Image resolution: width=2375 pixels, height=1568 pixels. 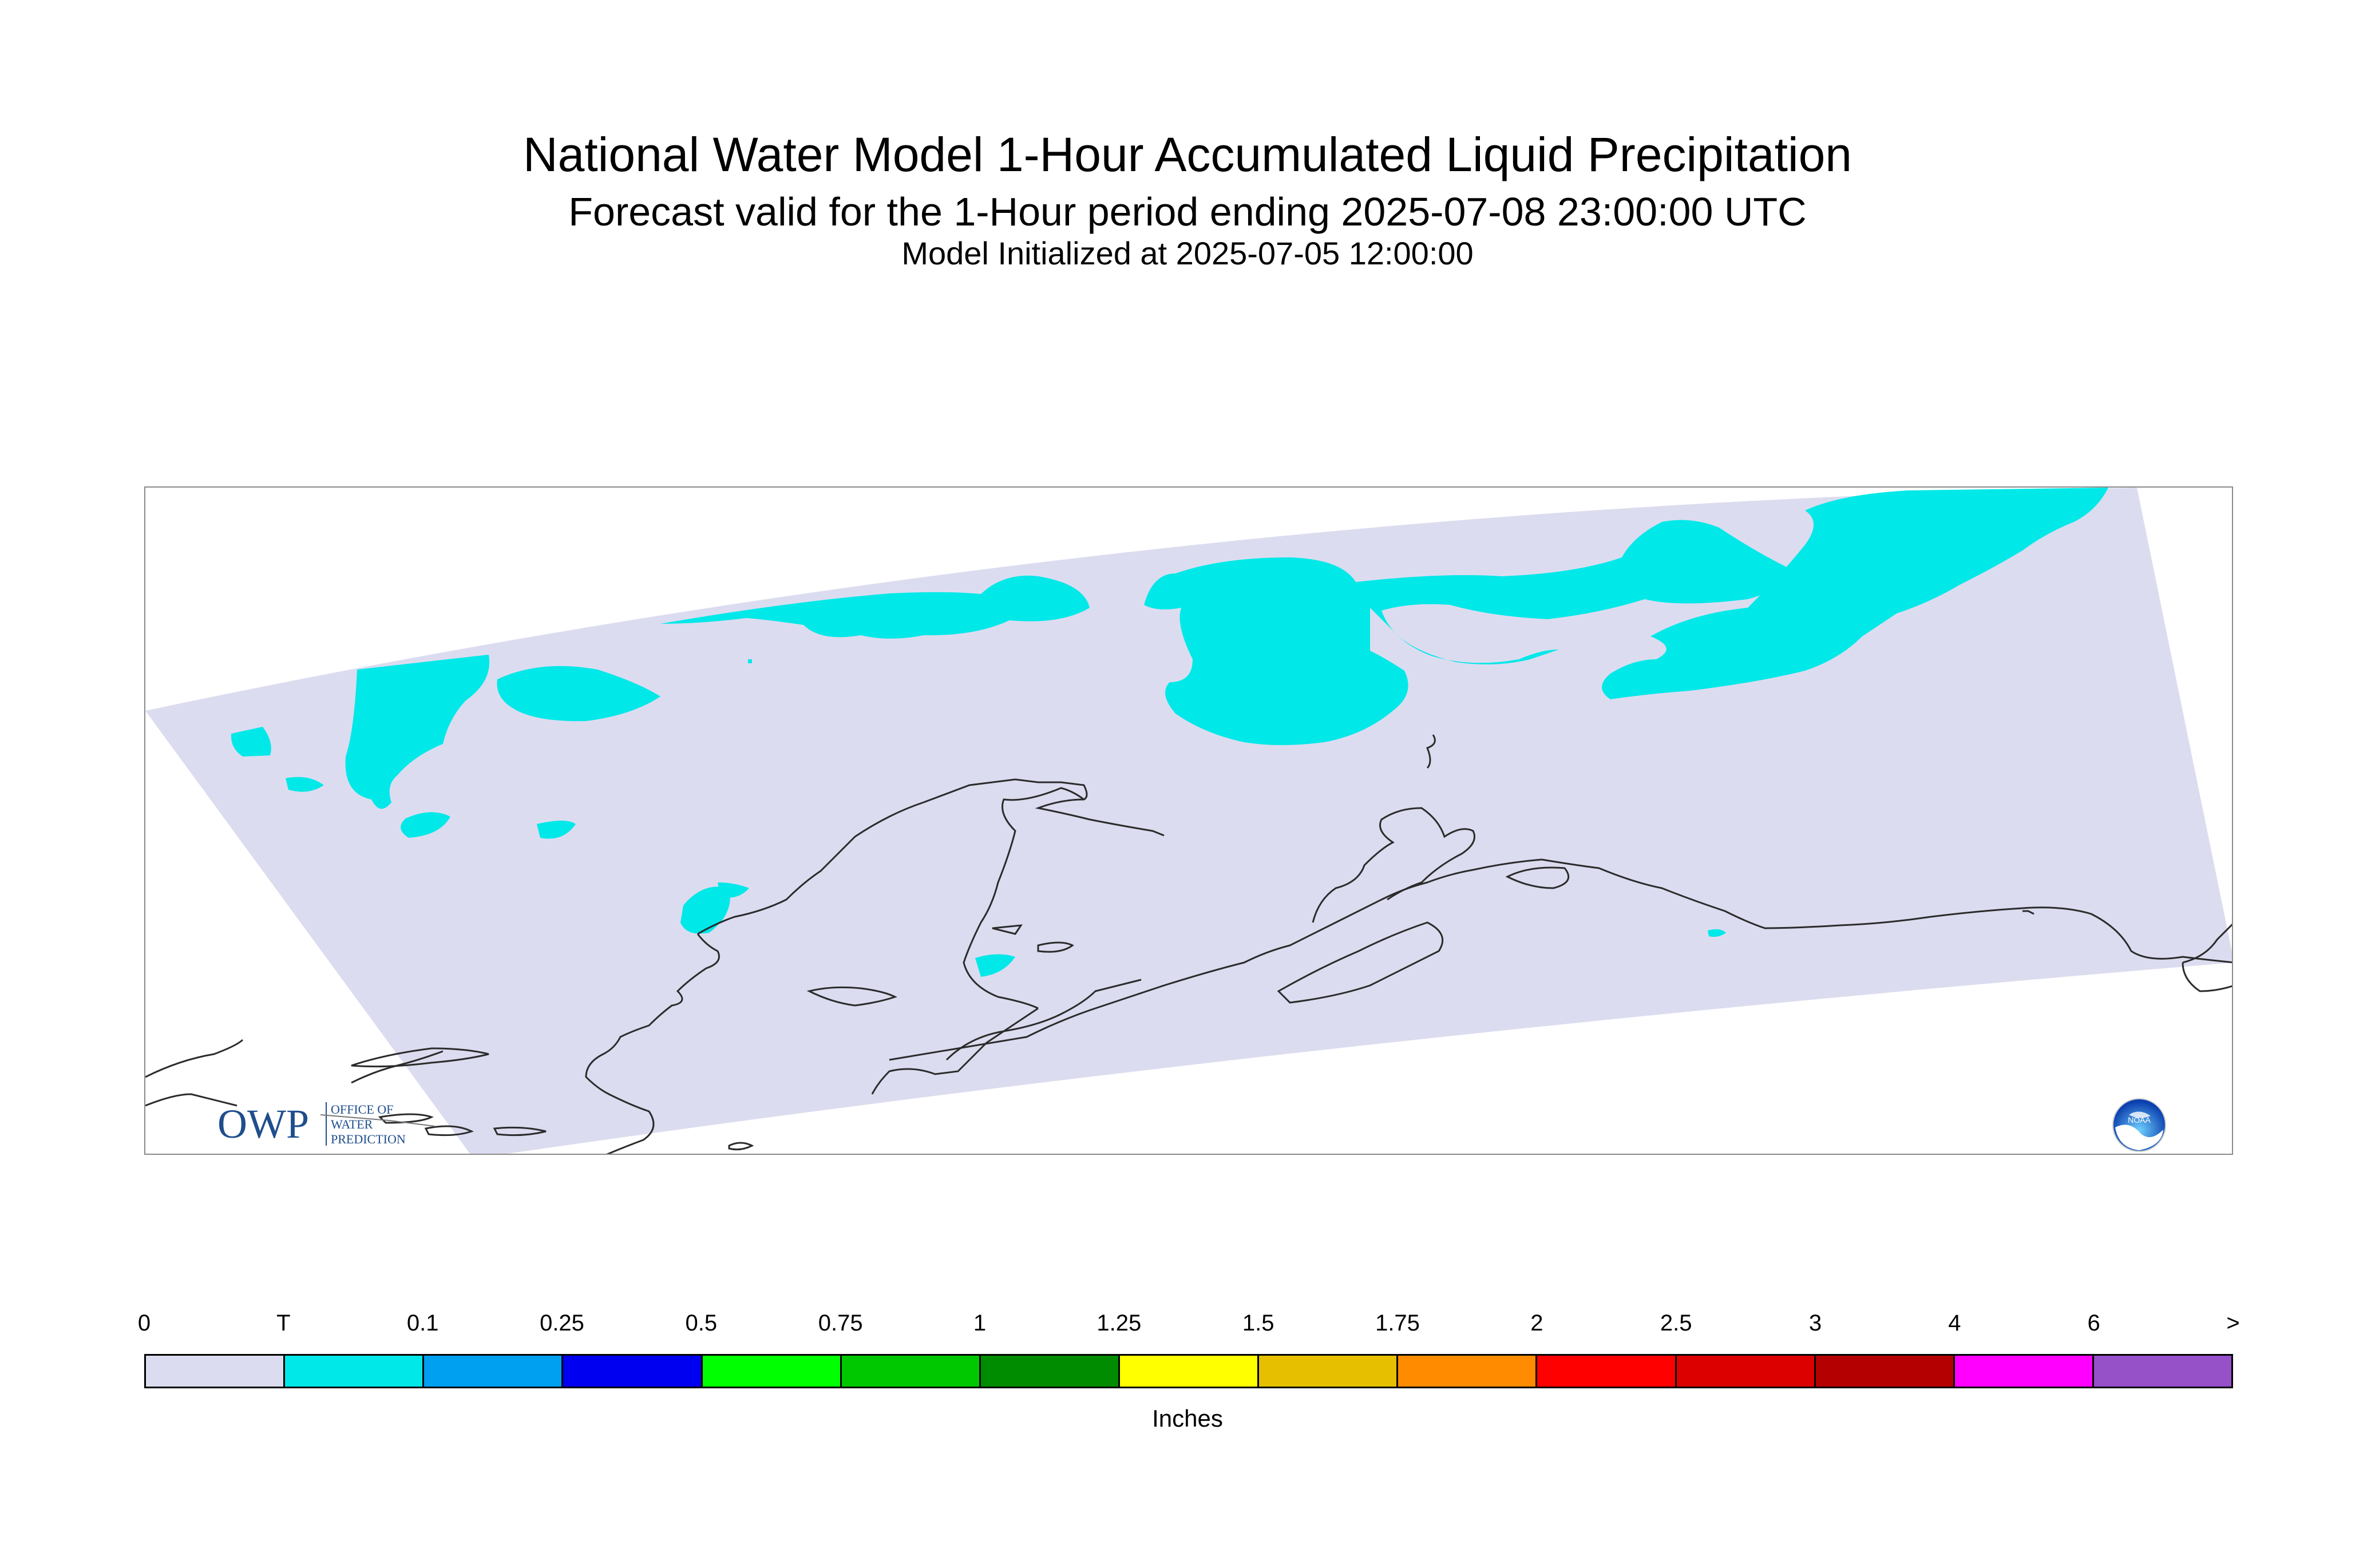 I want to click on legend-tick-label: 1, so click(x=980, y=1323).